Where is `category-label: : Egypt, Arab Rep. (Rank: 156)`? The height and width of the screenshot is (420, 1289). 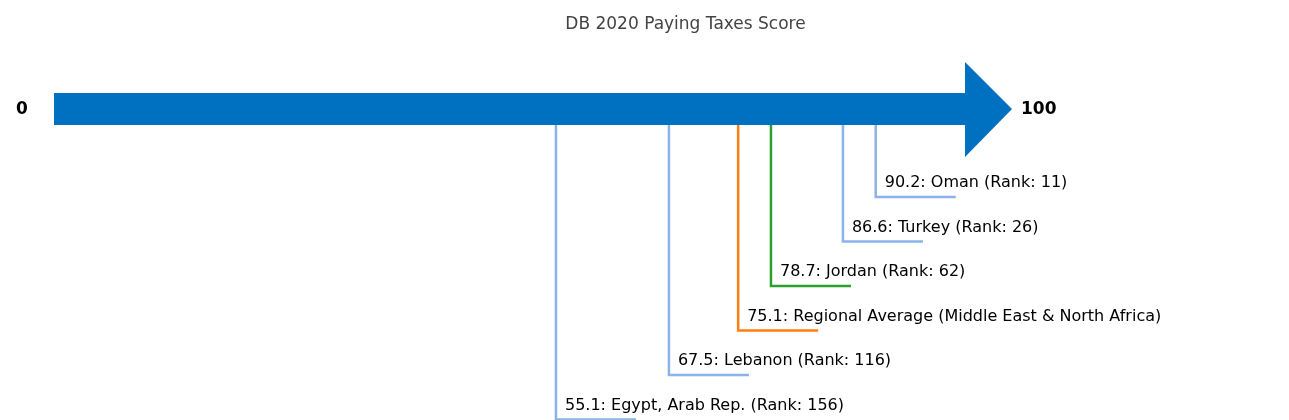
category-label: : Egypt, Arab Rep. (Rank: 156) is located at coordinates (722, 404).